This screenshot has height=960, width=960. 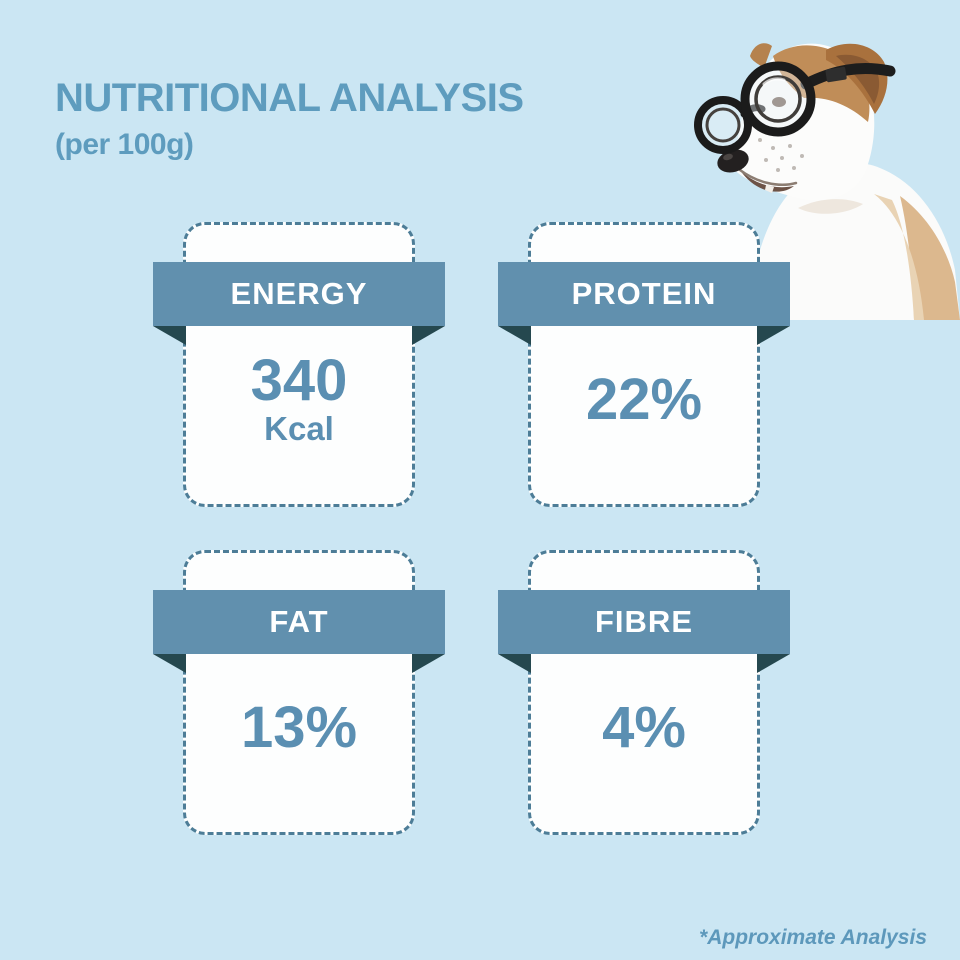 I want to click on card-value: 13%, so click(x=299, y=727).